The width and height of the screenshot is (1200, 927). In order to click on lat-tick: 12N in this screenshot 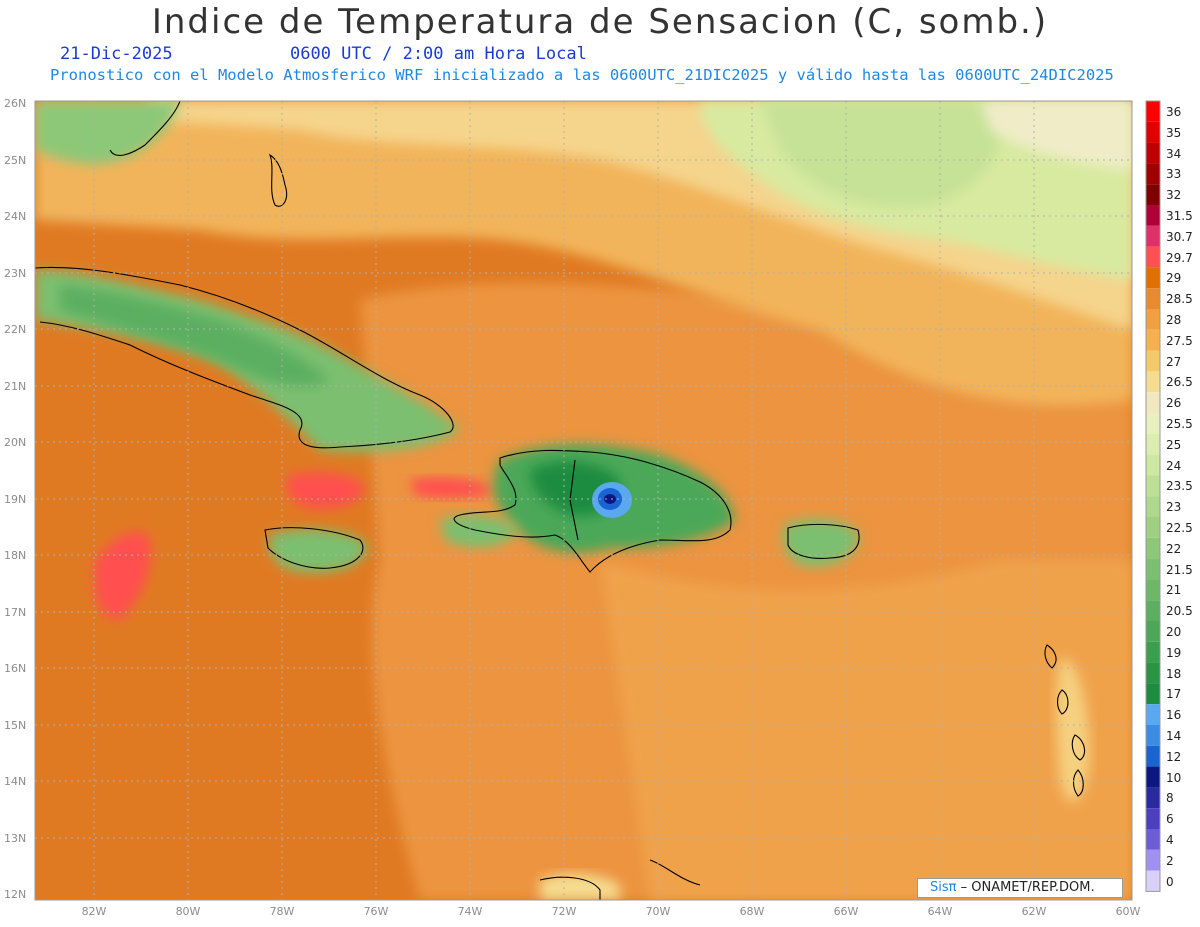, I will do `click(15, 894)`.